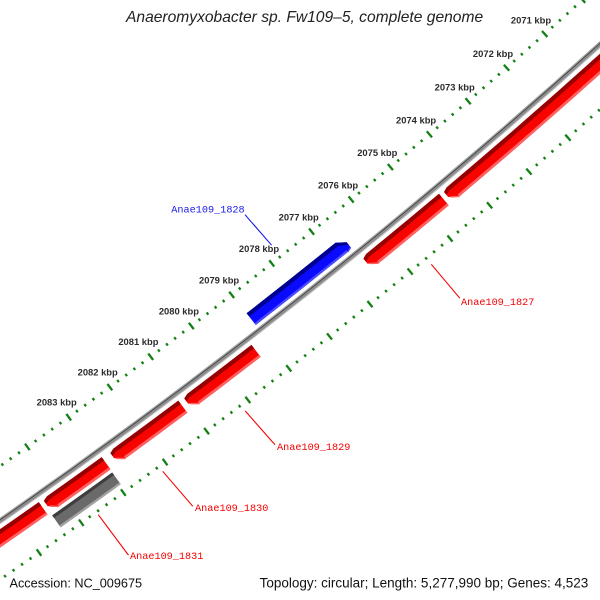 This screenshot has height=600, width=600. I want to click on svg-text: 2071 kbp, so click(531, 19).